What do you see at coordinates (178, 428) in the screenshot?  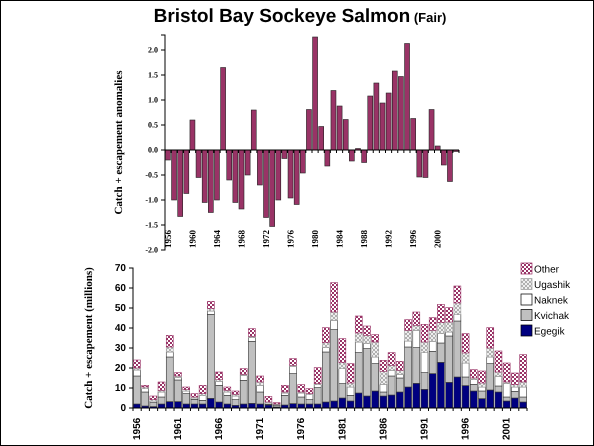 I see `x-tick-label: 1961` at bounding box center [178, 428].